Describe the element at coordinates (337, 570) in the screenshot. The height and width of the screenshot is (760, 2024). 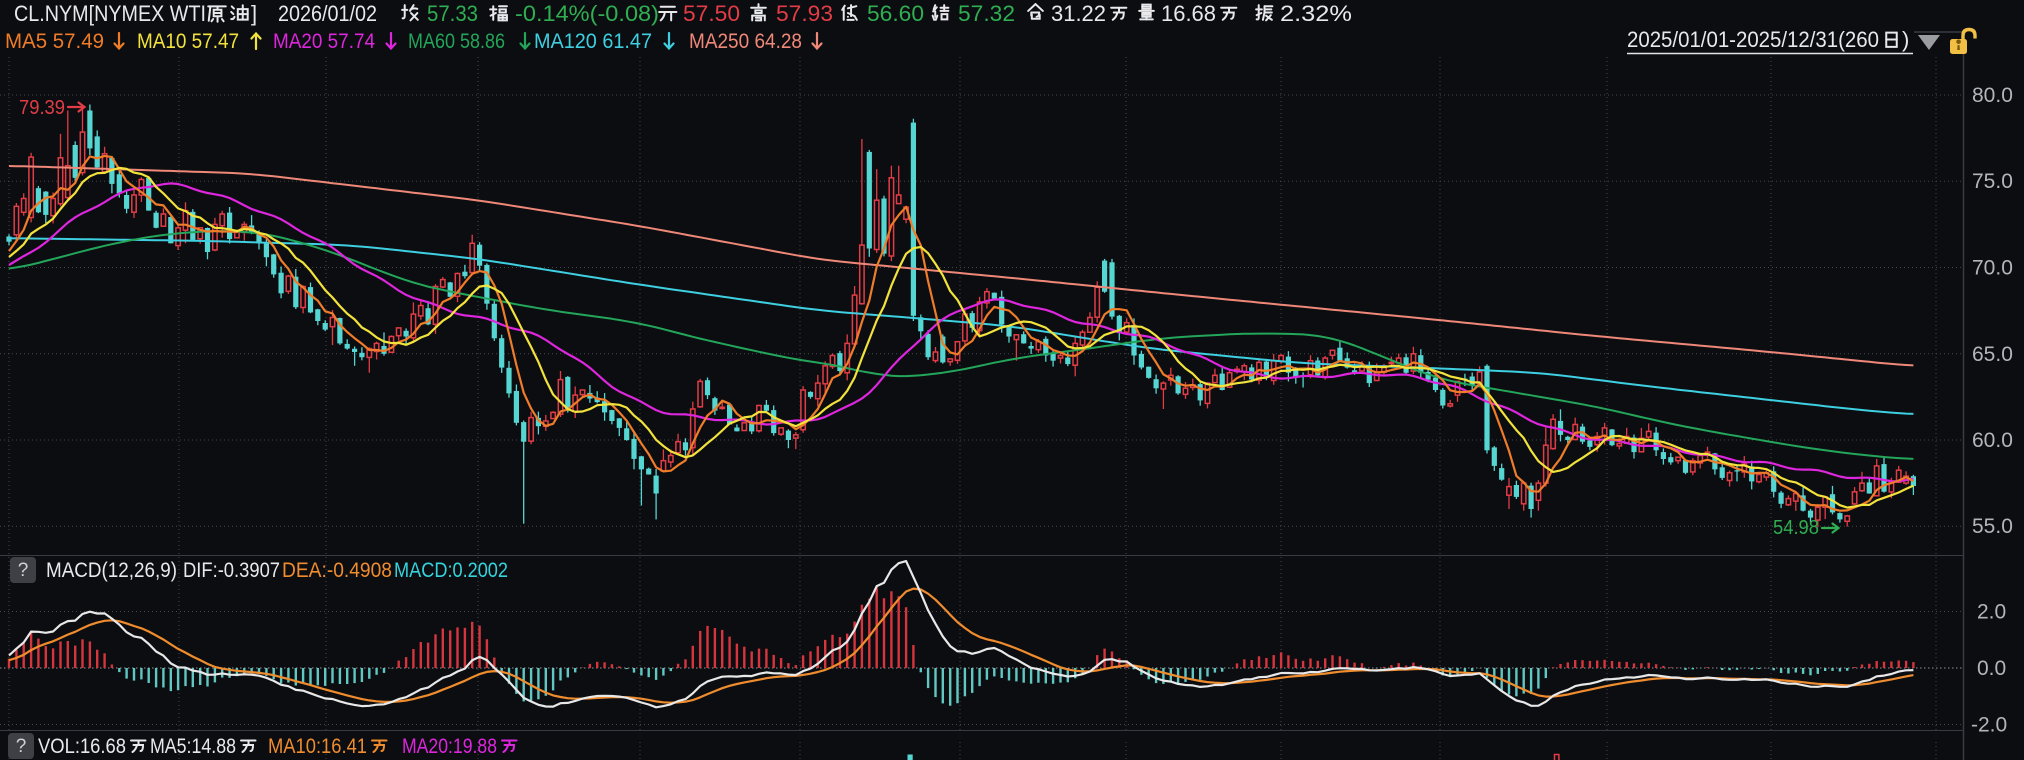
I see `svg-text: DEA:-0.4908` at that location.